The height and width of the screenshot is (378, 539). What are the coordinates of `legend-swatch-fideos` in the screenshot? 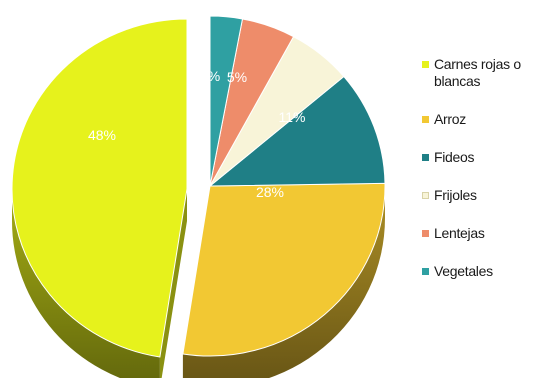 It's located at (425, 157).